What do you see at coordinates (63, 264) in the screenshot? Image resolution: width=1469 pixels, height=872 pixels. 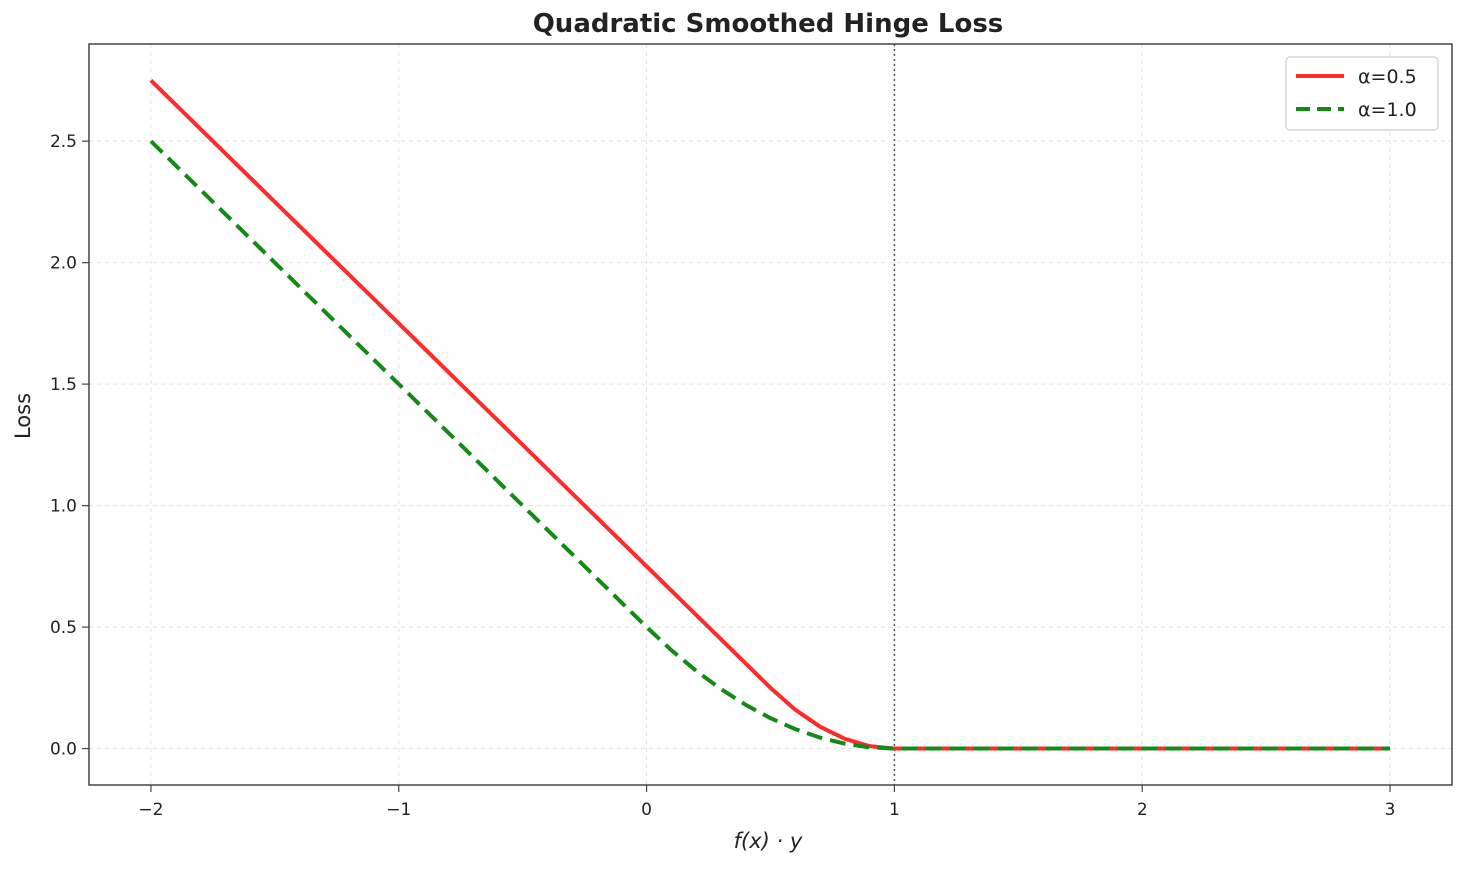 I see `y-tick-label: 2.0` at bounding box center [63, 264].